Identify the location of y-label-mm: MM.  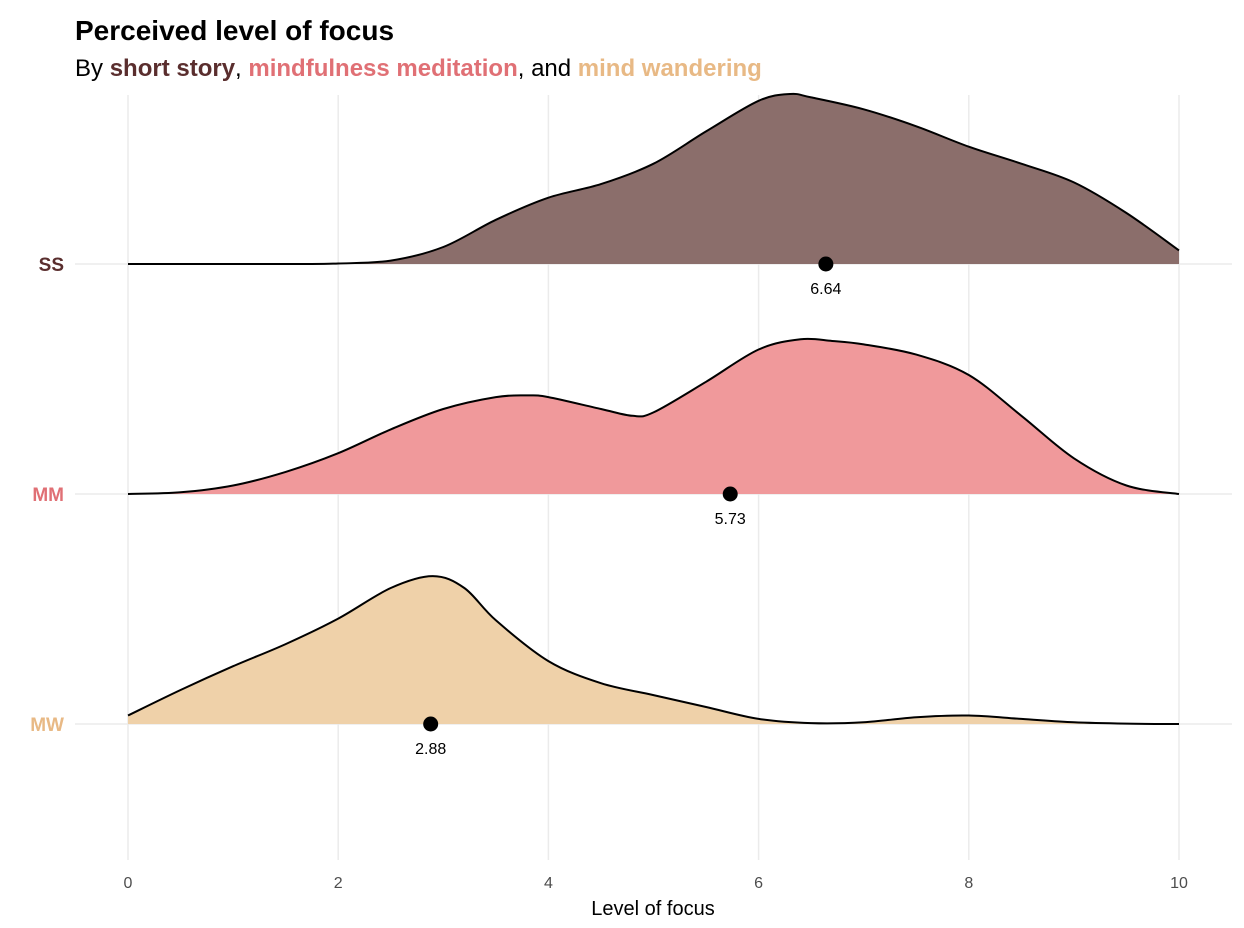
(48, 495).